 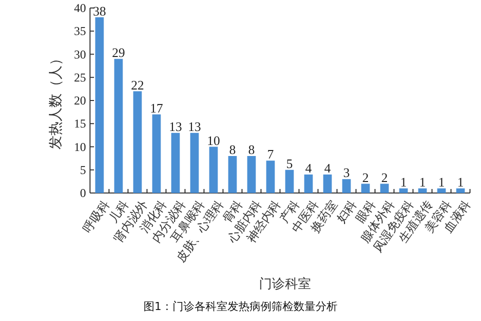 I want to click on y-tick-label: 40, so click(x=80, y=8).